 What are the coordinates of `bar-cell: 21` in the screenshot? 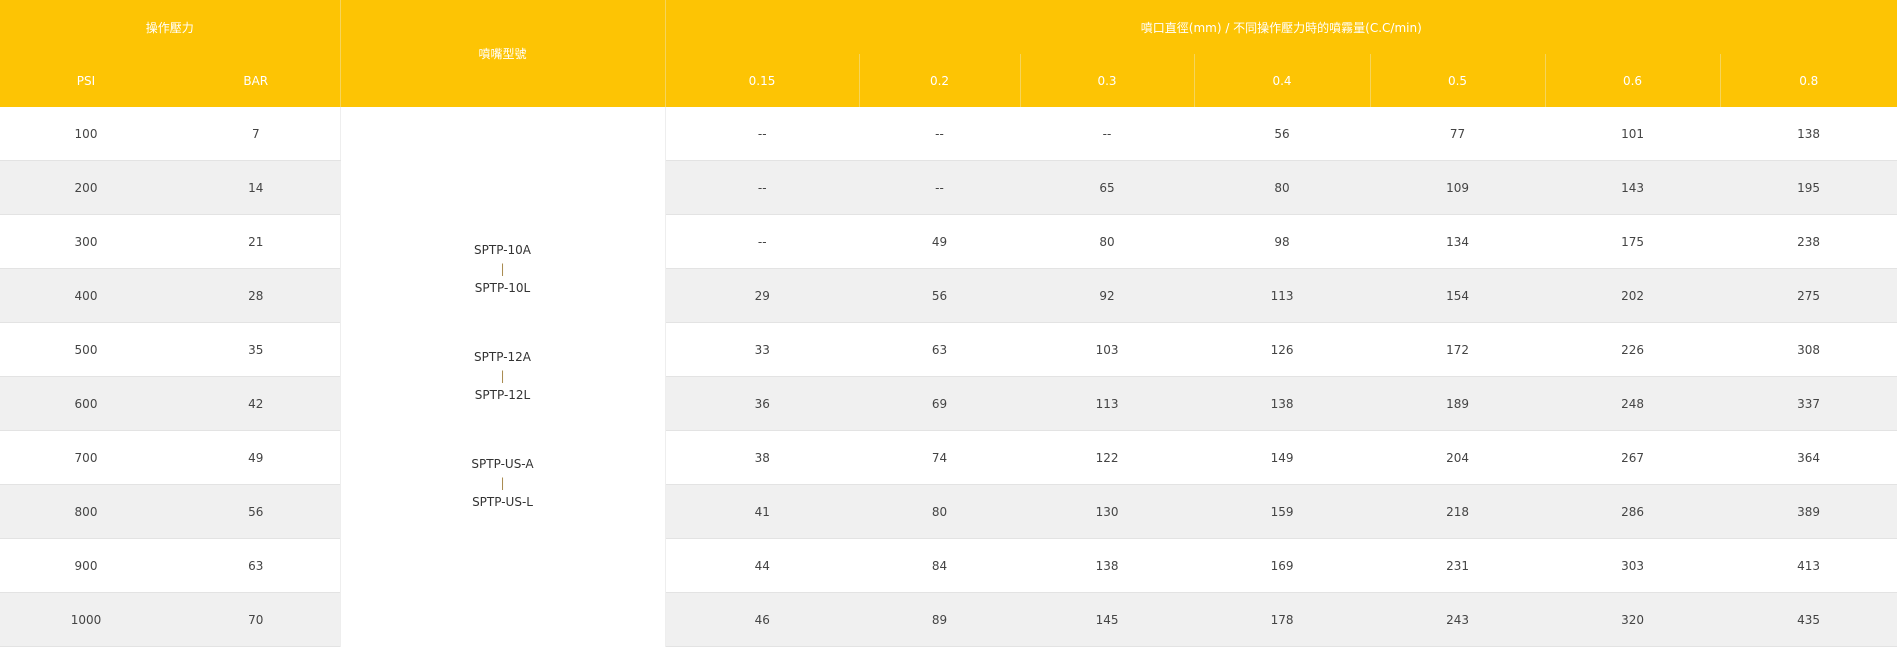 It's located at (256, 241).